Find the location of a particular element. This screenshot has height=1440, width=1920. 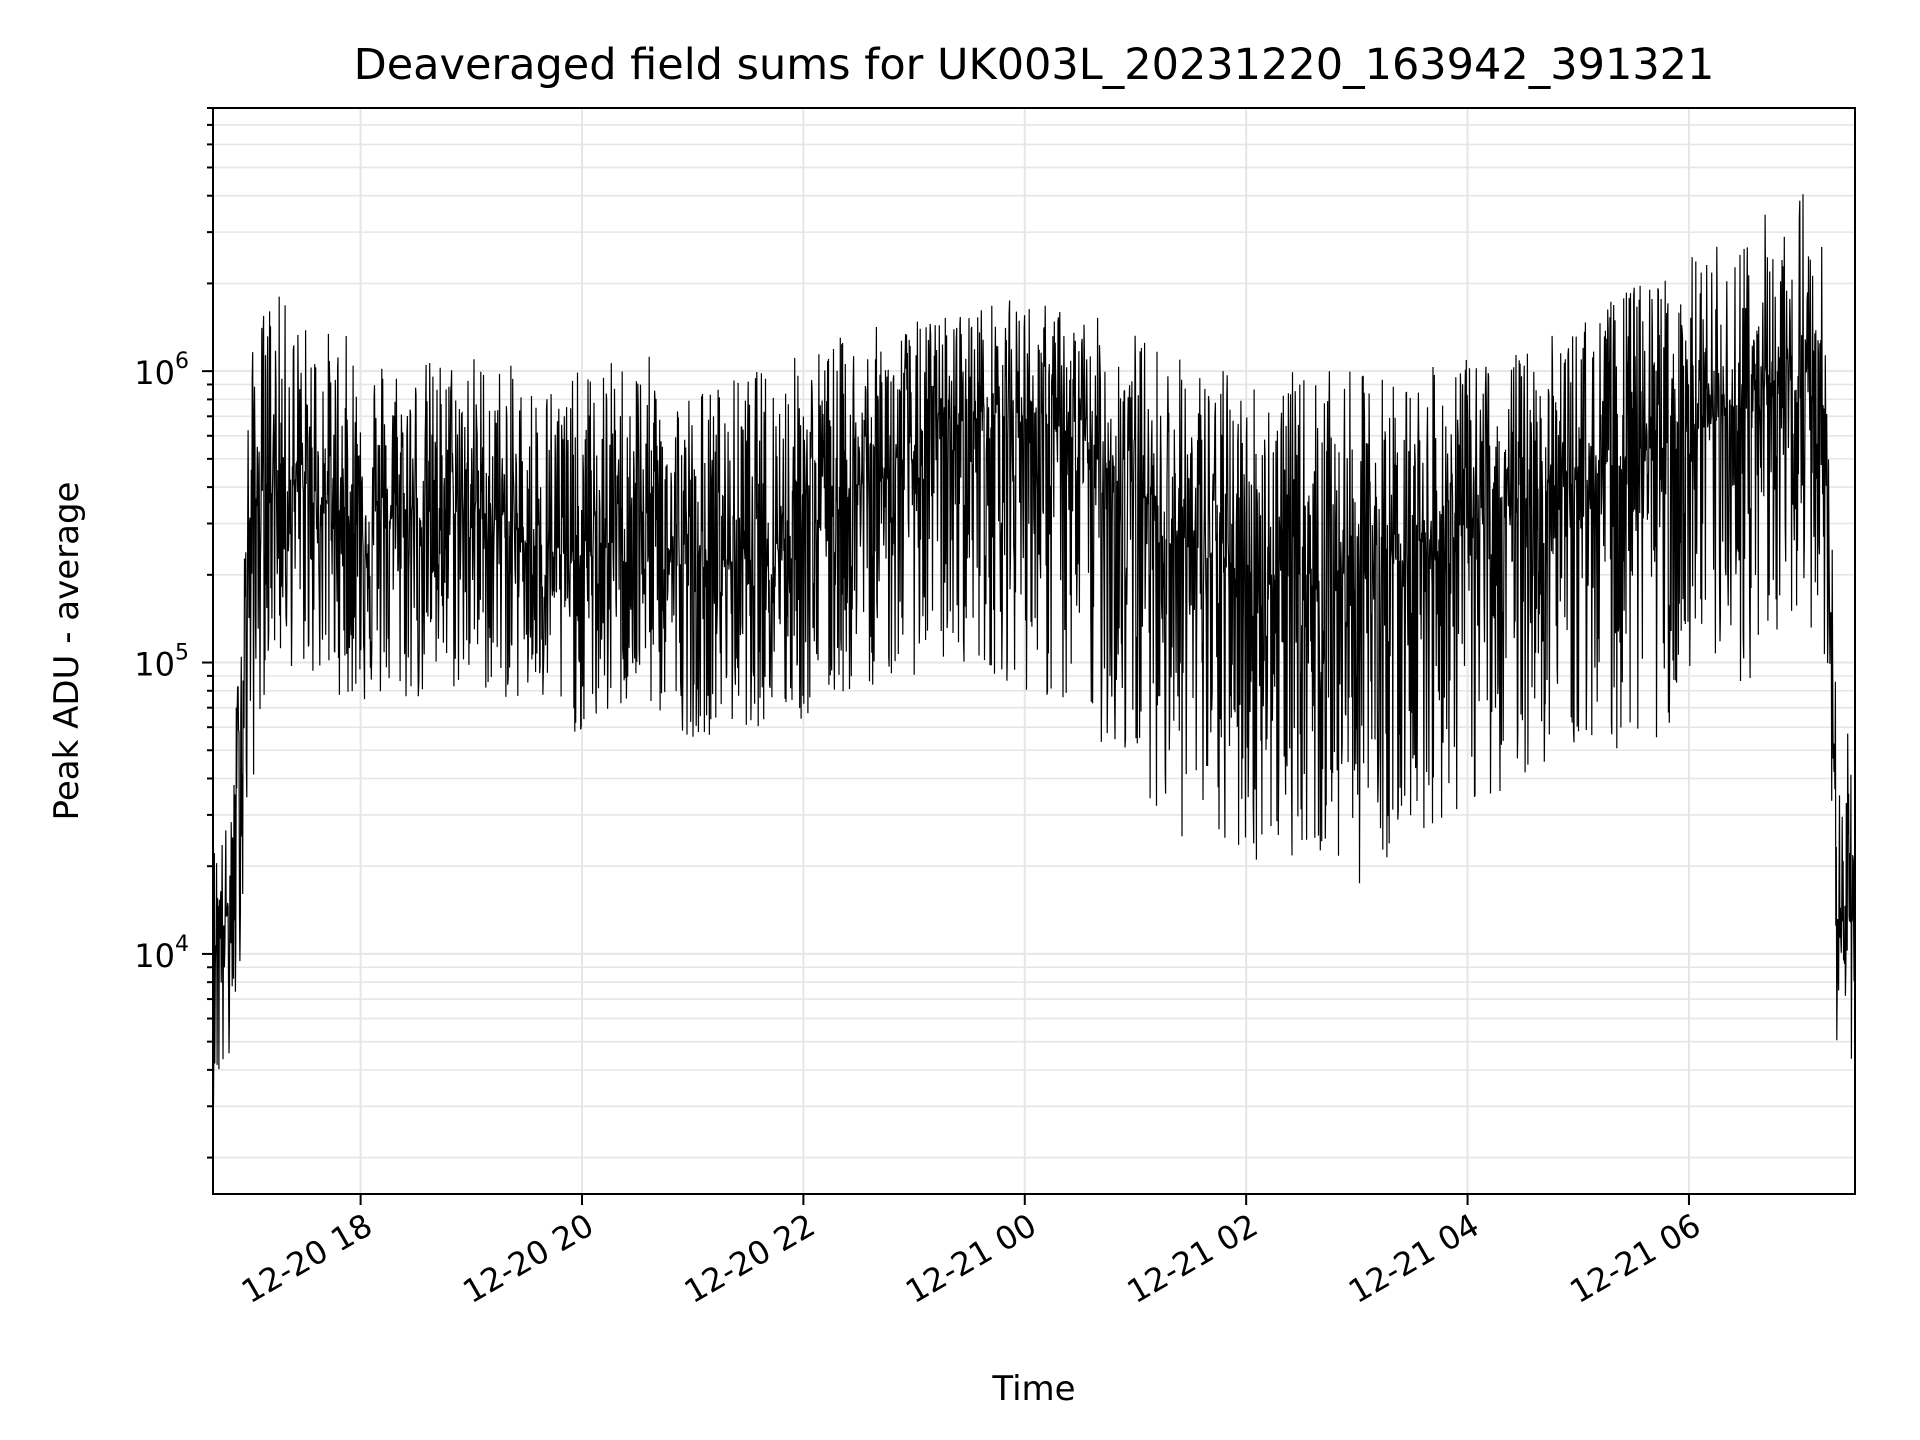

y-tick-label: 10⁵ is located at coordinates (161, 662).